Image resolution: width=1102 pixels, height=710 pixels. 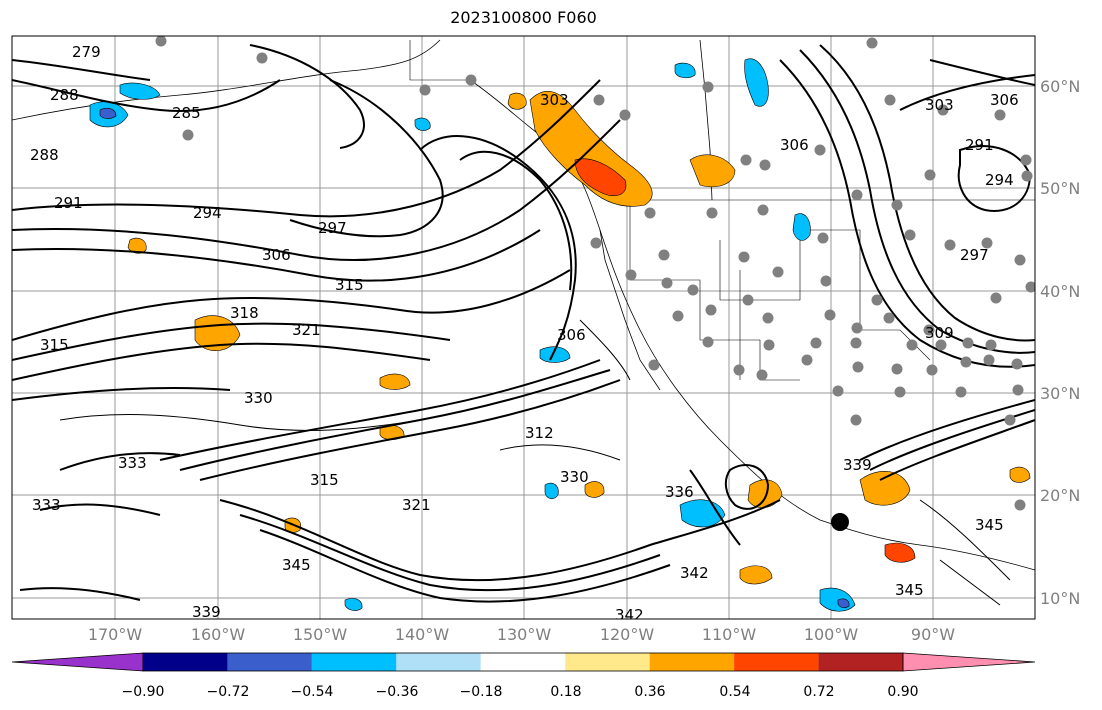 I want to click on colorbar-tick-label: 0.72, so click(x=818, y=692).